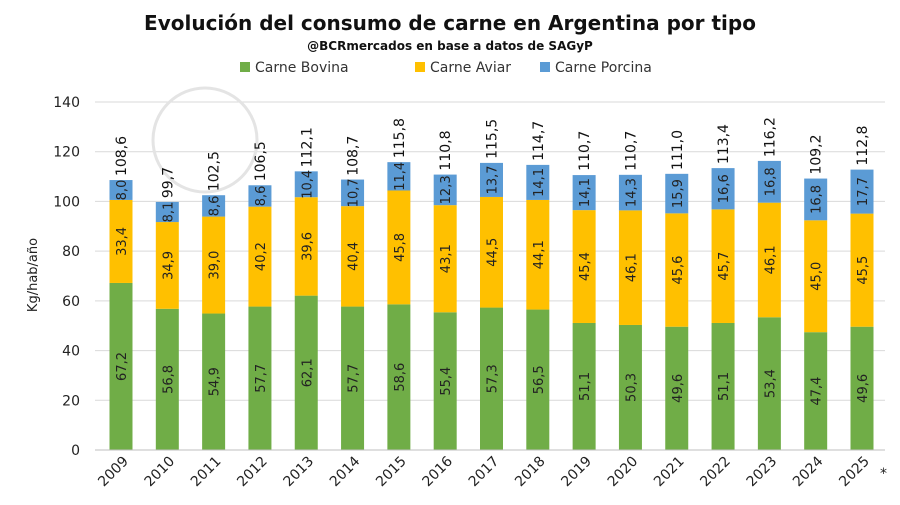 The height and width of the screenshot is (505, 900). I want to click on x-tick-label: 2010, so click(160, 472).